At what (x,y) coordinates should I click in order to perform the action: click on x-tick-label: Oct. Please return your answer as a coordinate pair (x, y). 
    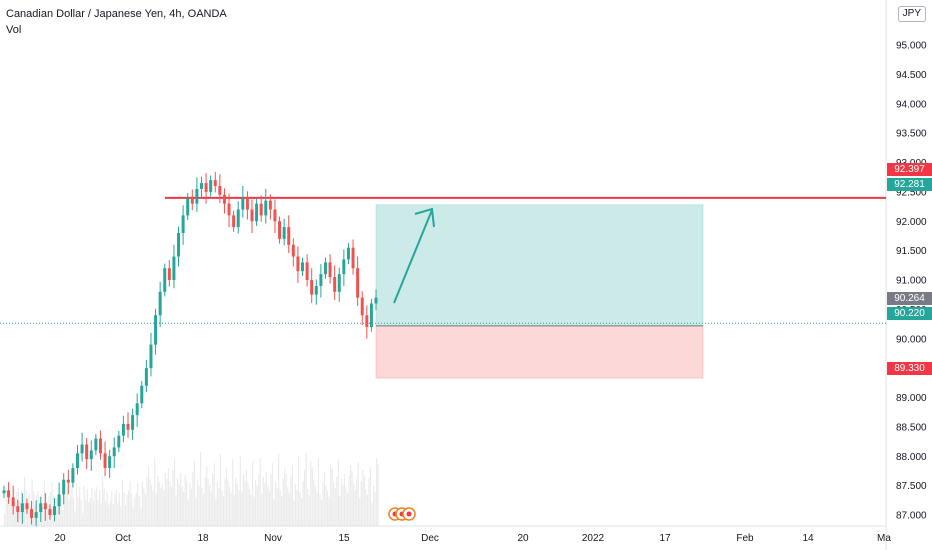
    Looking at the image, I should click on (123, 538).